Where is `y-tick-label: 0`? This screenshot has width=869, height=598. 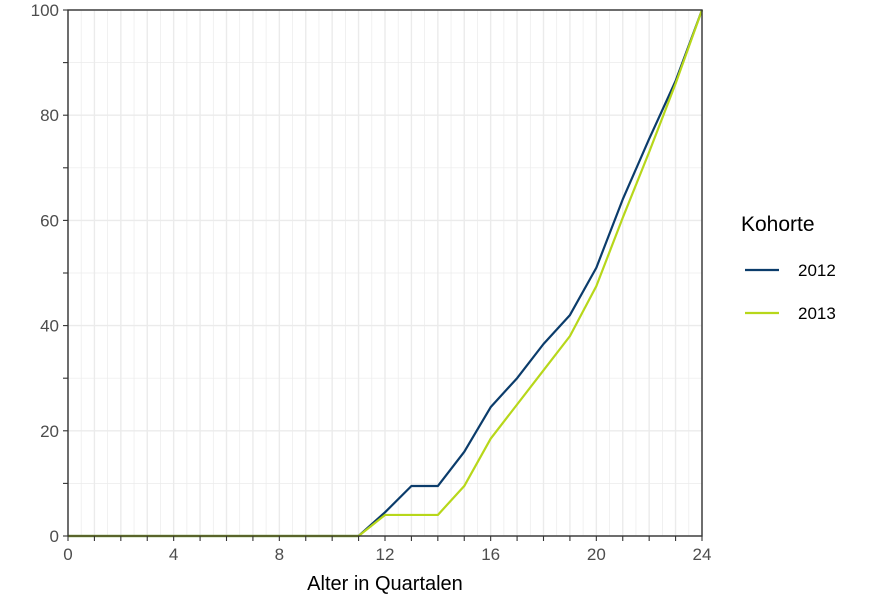 y-tick-label: 0 is located at coordinates (54, 536).